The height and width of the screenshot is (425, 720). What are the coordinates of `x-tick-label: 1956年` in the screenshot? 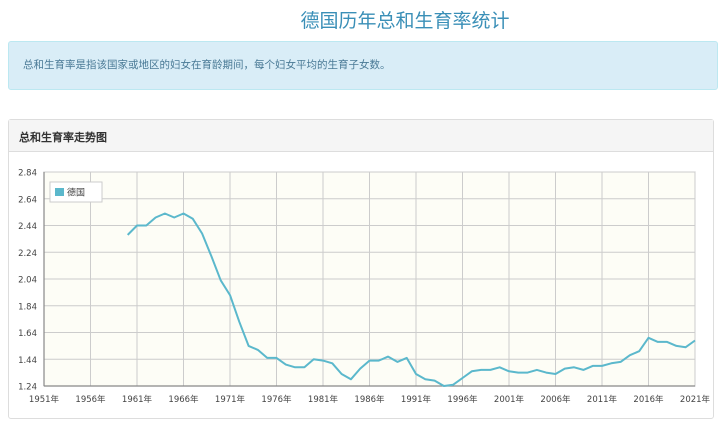 It's located at (90, 399).